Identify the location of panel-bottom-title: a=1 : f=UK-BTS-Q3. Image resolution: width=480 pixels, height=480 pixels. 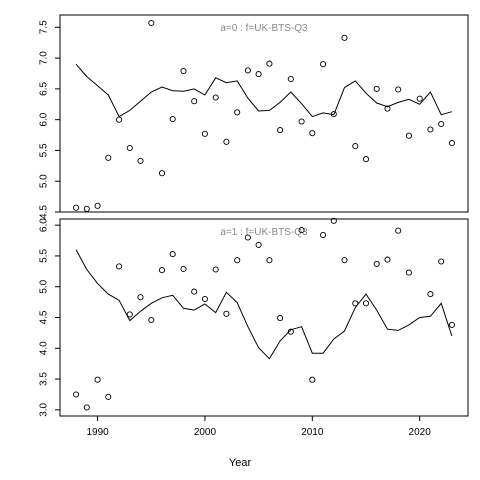
(264, 232).